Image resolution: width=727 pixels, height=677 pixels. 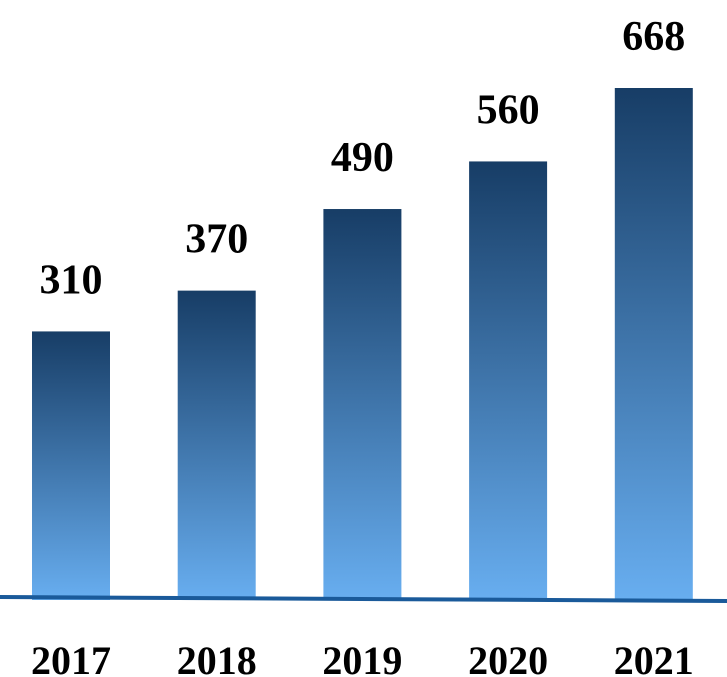 What do you see at coordinates (71, 280) in the screenshot?
I see `data-label-2017: 310` at bounding box center [71, 280].